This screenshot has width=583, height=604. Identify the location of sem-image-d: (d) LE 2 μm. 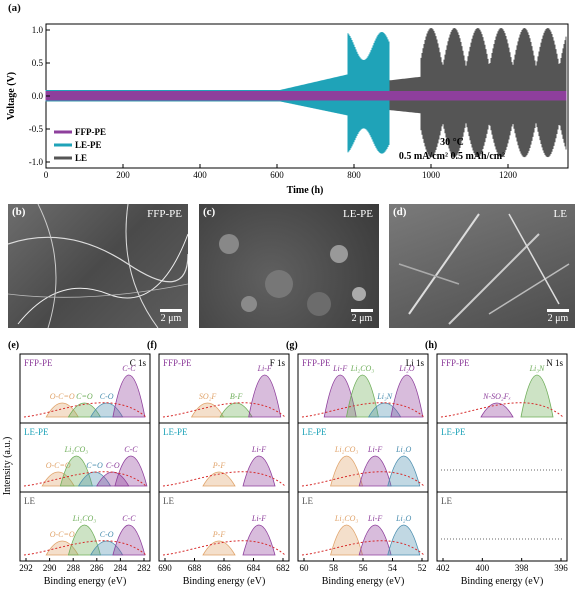
(482, 266).